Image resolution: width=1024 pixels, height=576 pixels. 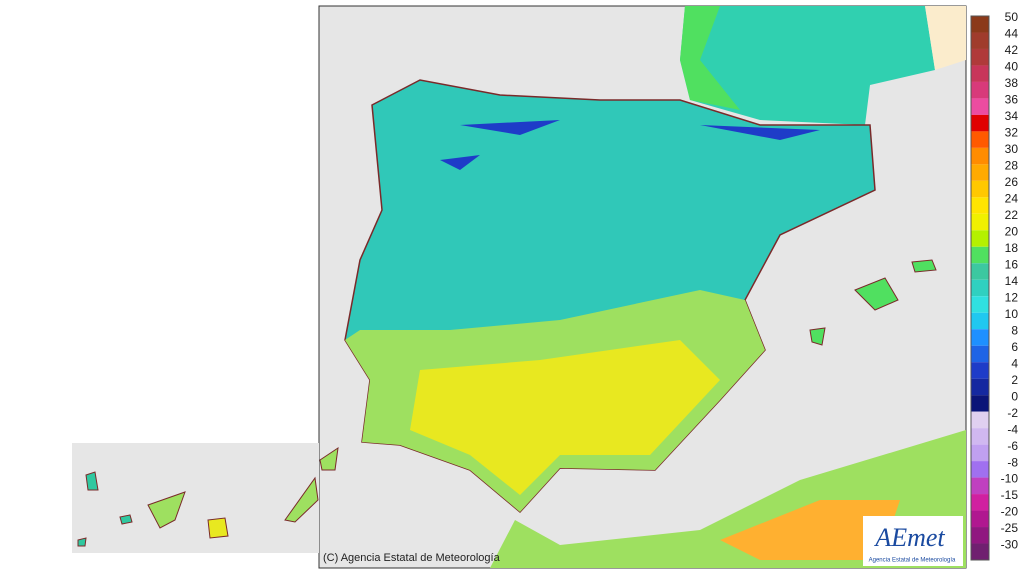 What do you see at coordinates (810, 530) in the screenshot?
I see `africa-hot` at bounding box center [810, 530].